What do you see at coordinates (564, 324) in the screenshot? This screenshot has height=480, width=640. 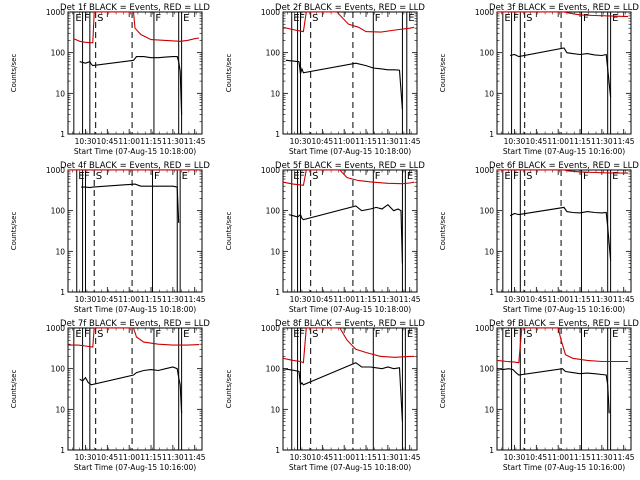 I see `chart-title: Det 9f BLACK = Events, RED = LLD` at bounding box center [564, 324].